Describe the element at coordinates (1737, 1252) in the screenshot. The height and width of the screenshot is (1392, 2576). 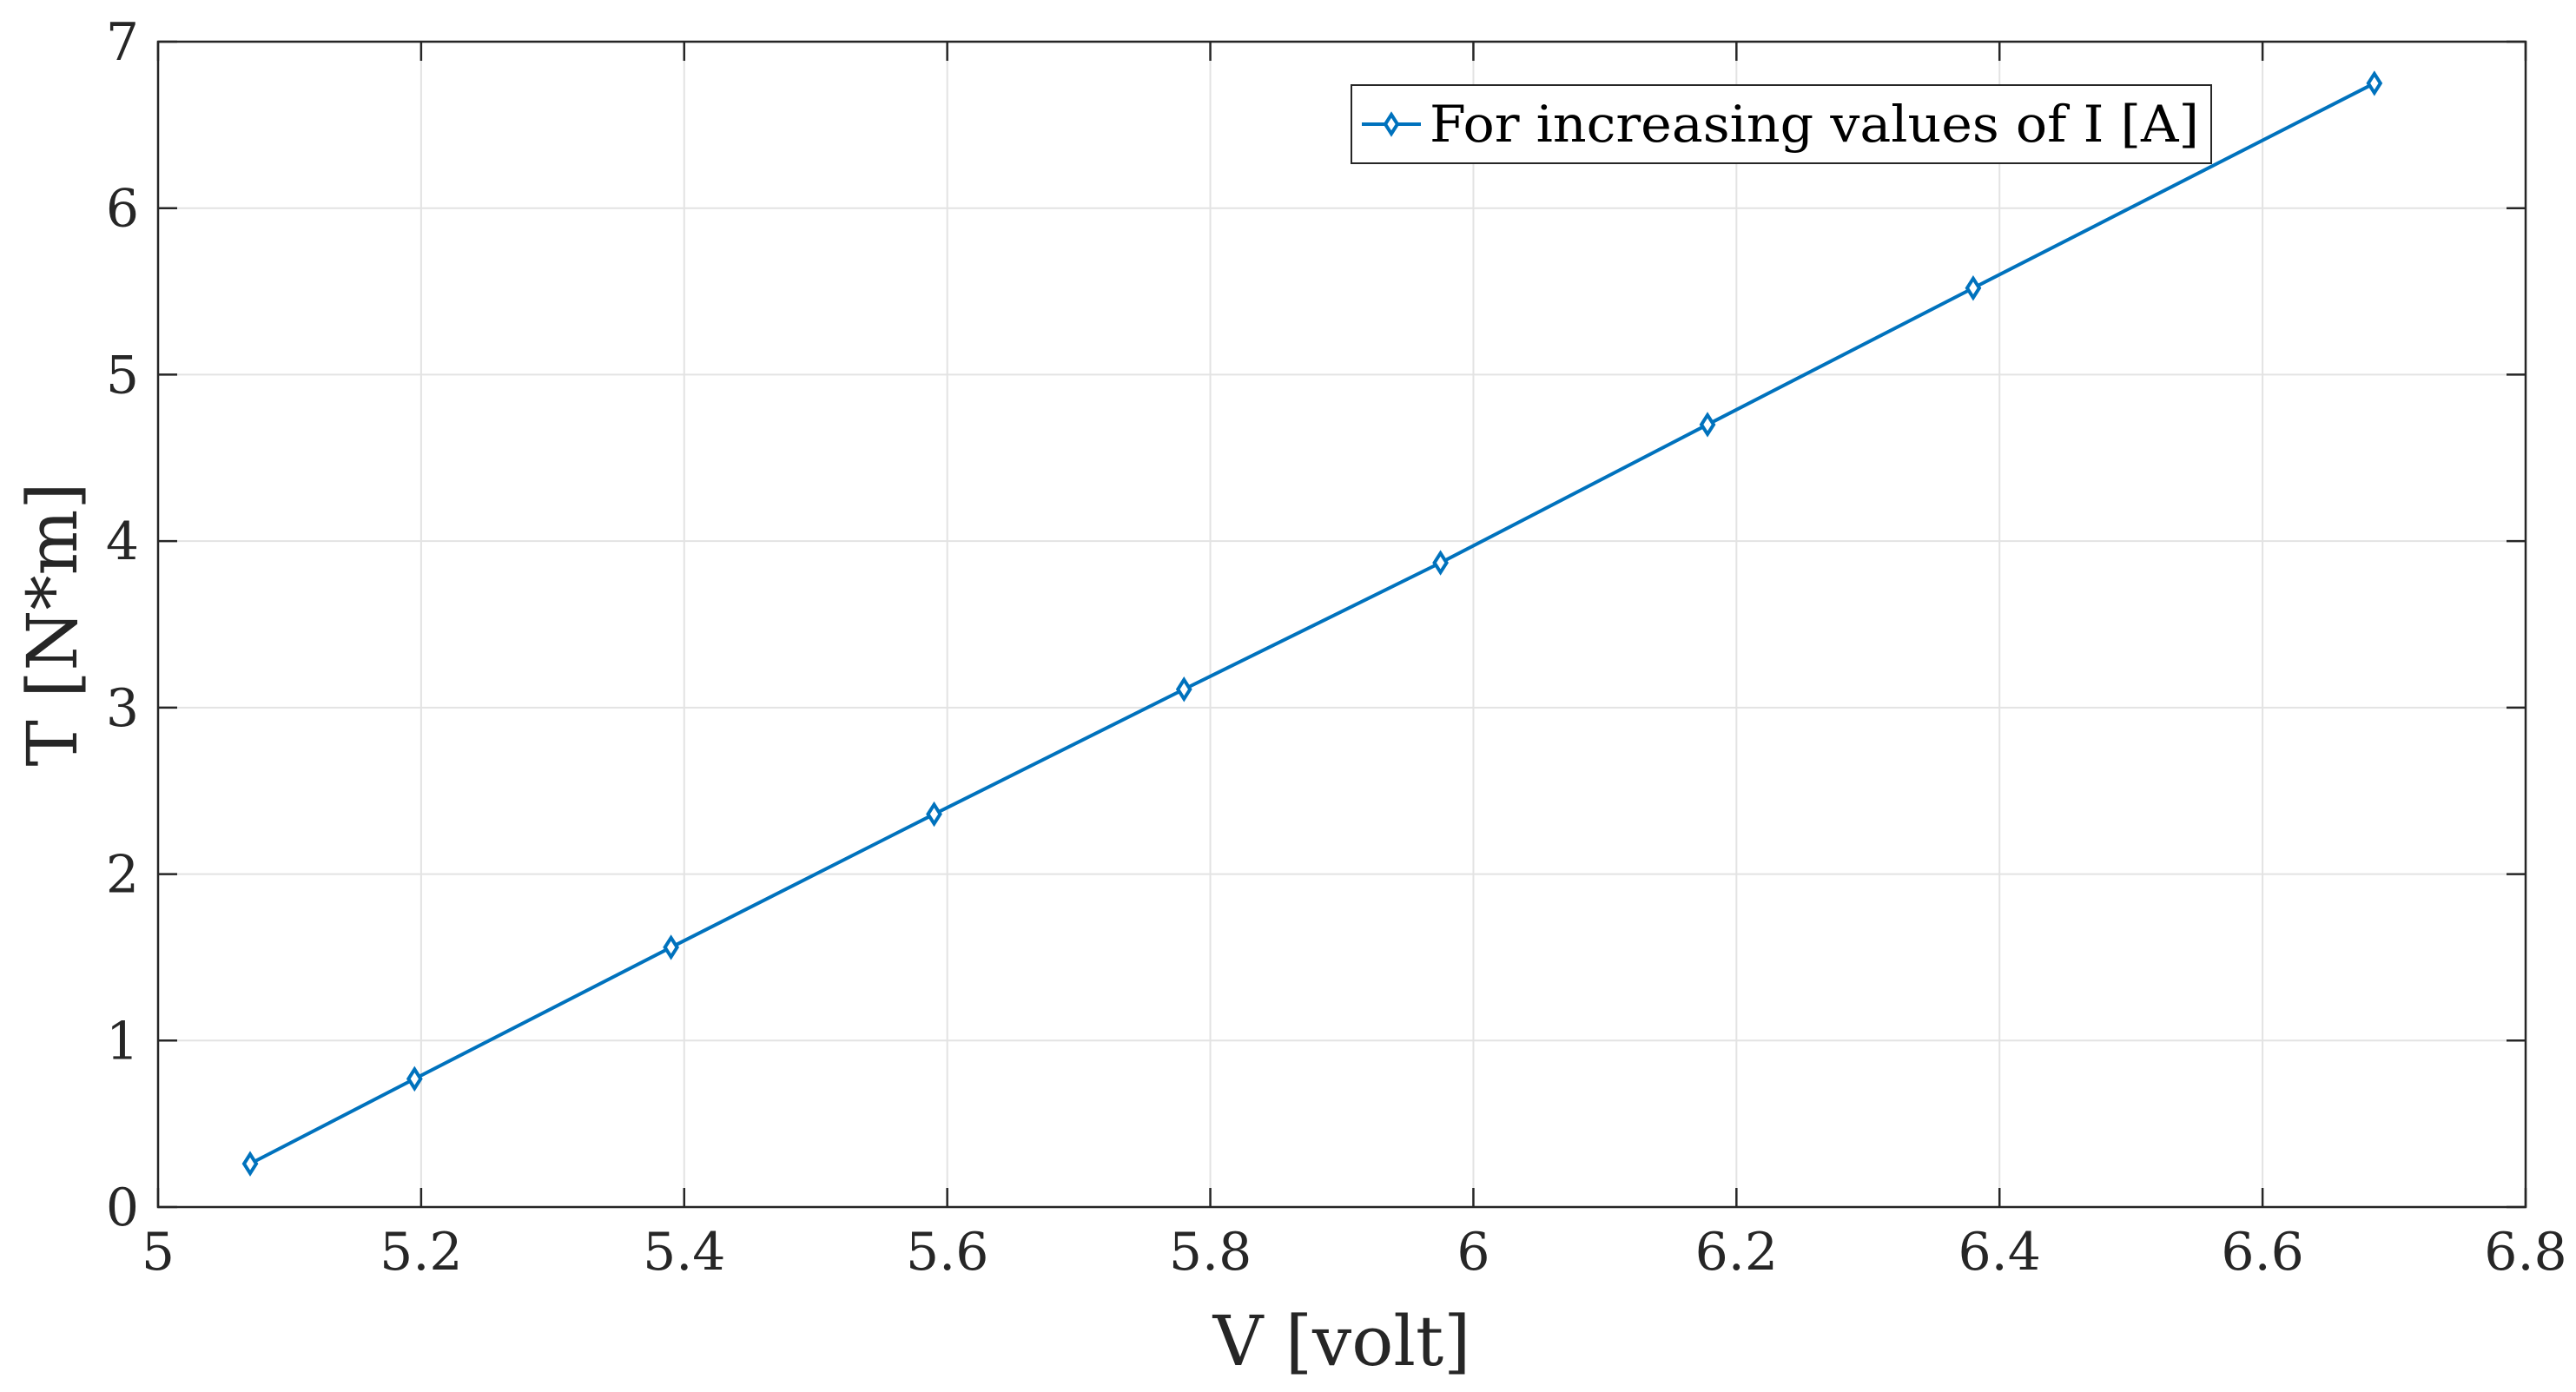
I see `x-tick-label: 6.2` at that location.